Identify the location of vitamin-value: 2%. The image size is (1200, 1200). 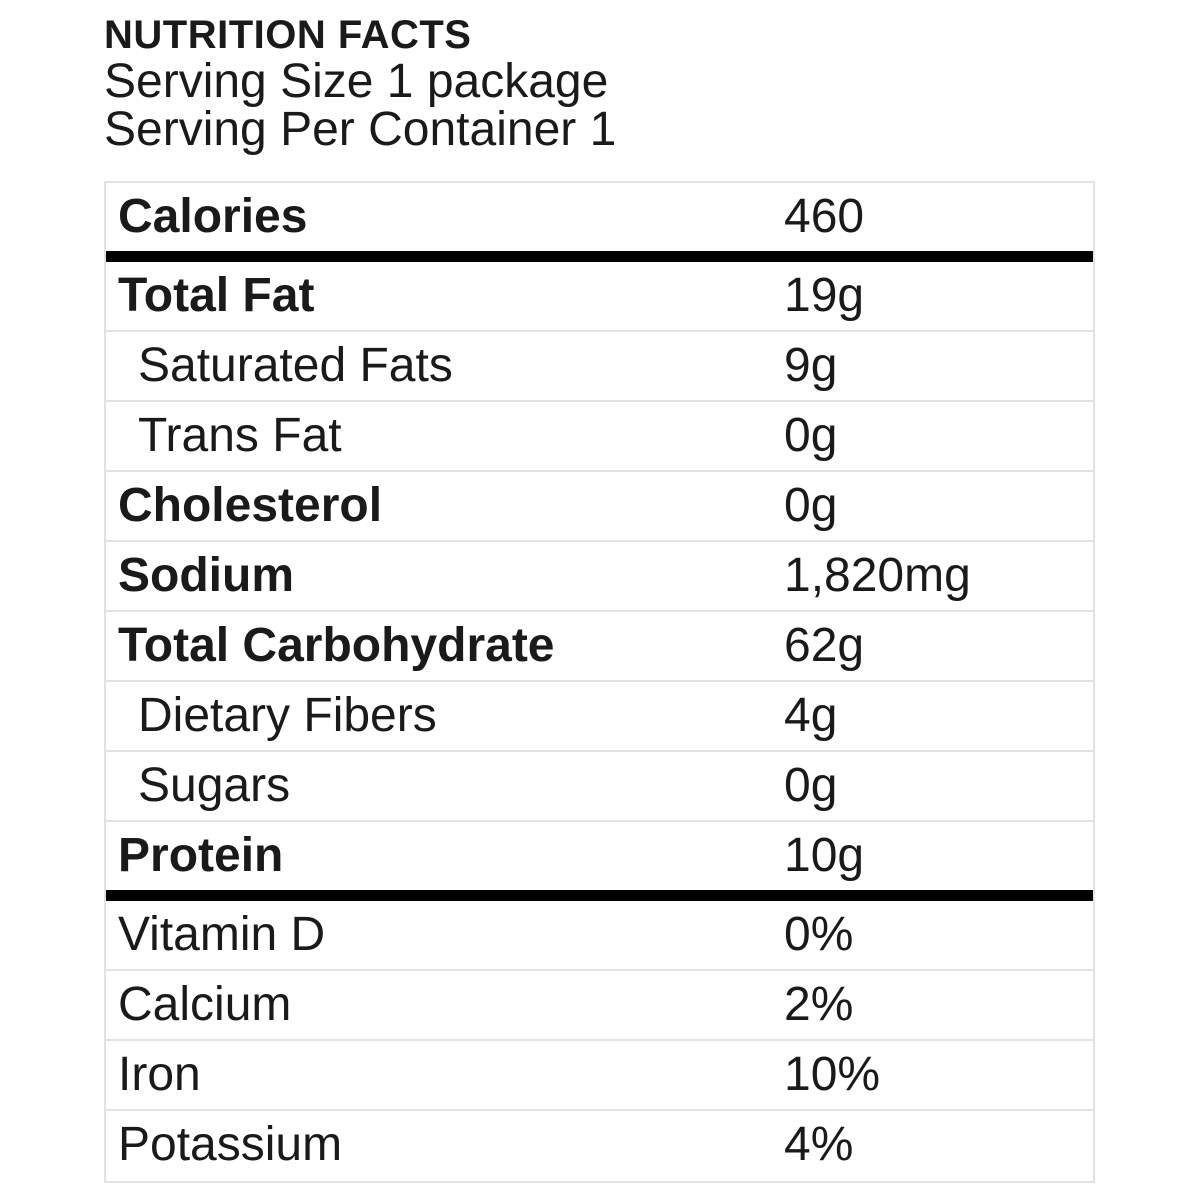
(819, 1004).